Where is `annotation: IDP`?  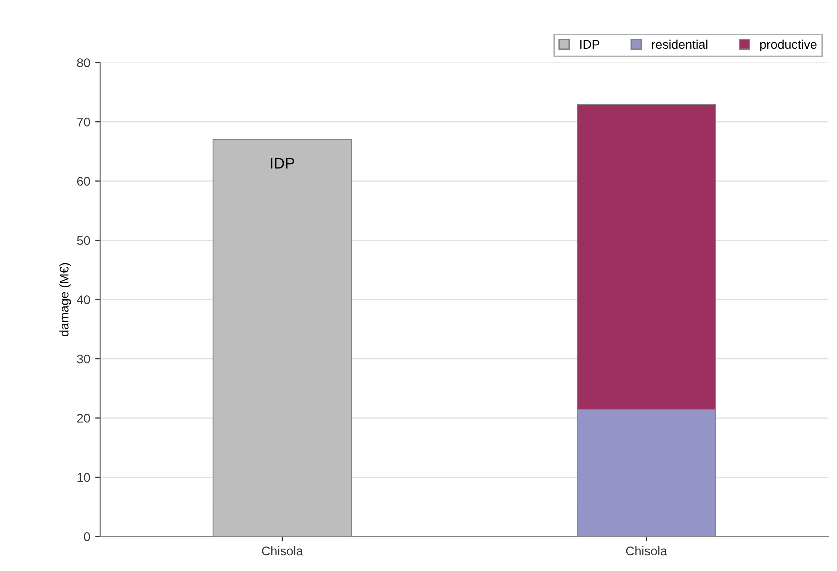
annotation: IDP is located at coordinates (282, 163).